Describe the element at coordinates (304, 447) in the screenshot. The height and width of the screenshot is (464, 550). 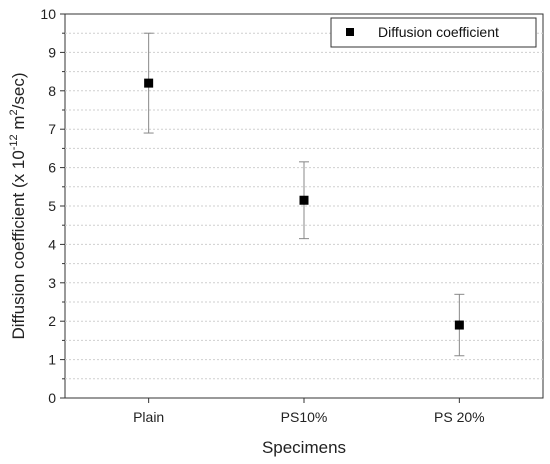
I see `x-axis-title: Specimens` at that location.